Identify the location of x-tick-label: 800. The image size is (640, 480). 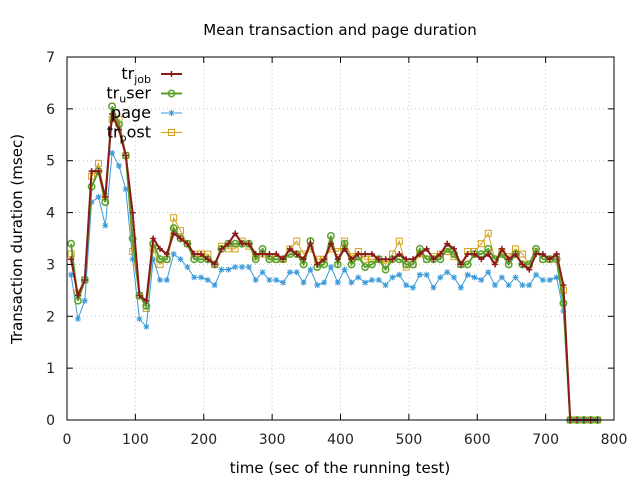
(614, 440).